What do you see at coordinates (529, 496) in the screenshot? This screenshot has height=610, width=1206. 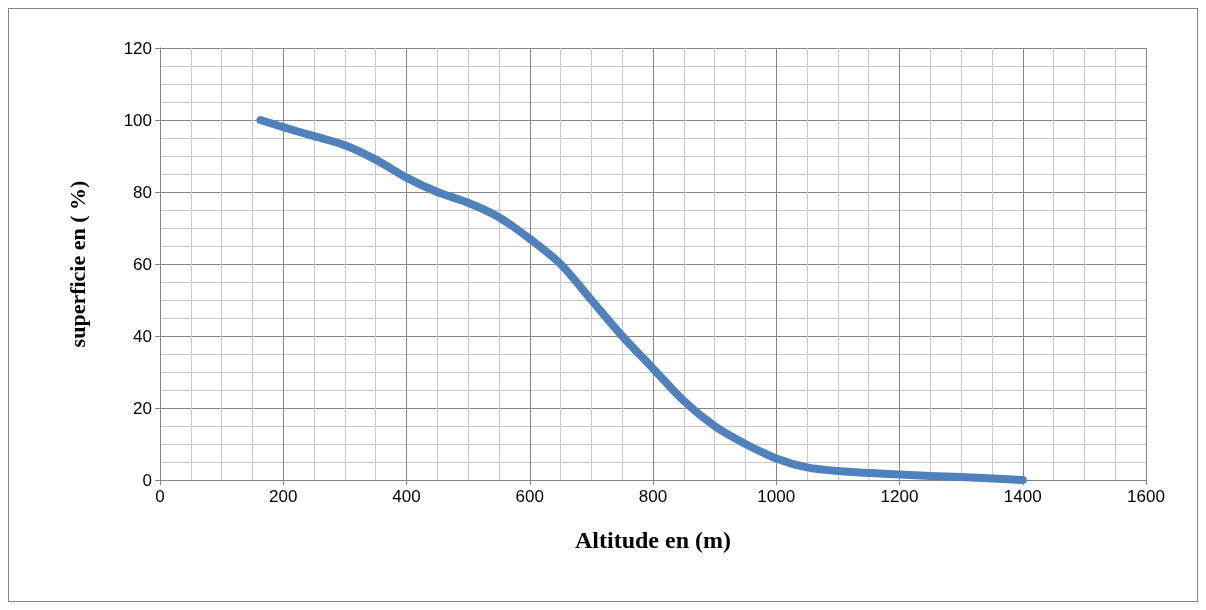 I see `x-tick-label: 600` at bounding box center [529, 496].